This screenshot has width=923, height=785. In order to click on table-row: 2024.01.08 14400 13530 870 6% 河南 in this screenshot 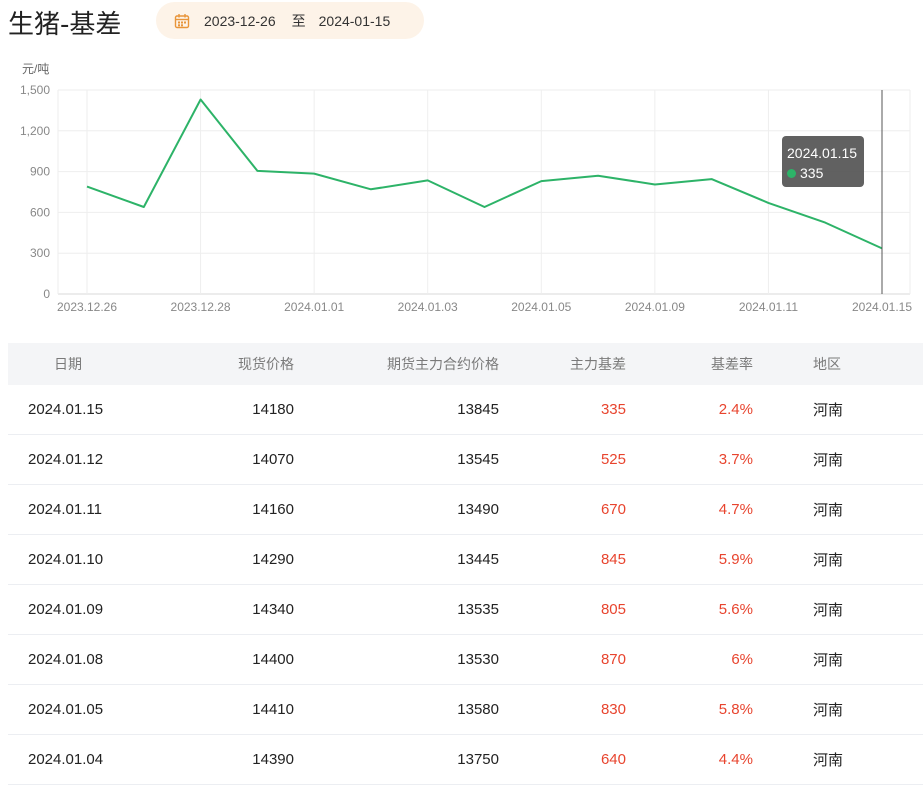, I will do `click(465, 659)`.